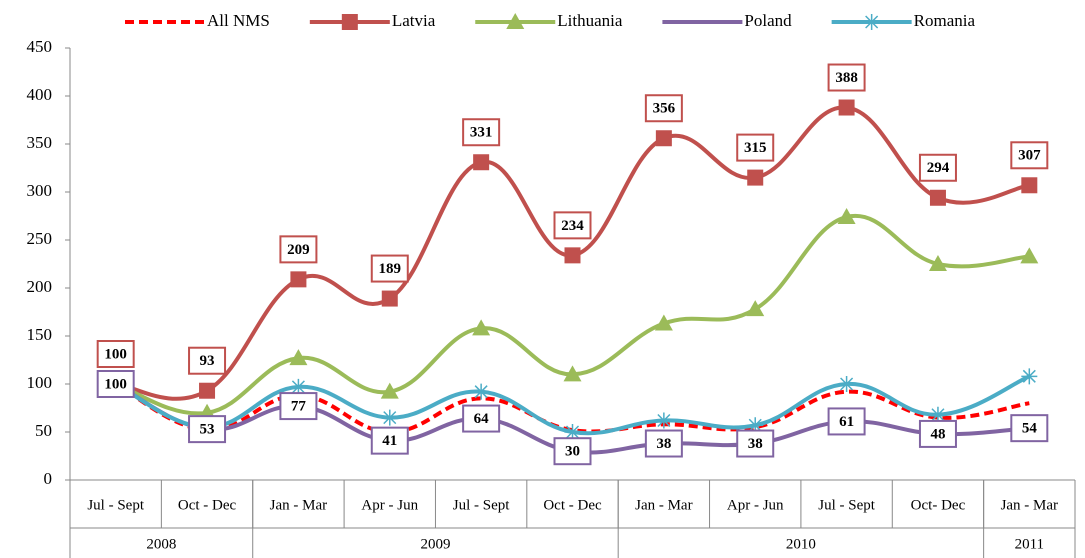  I want to click on y-tick-label: 150, so click(40, 334).